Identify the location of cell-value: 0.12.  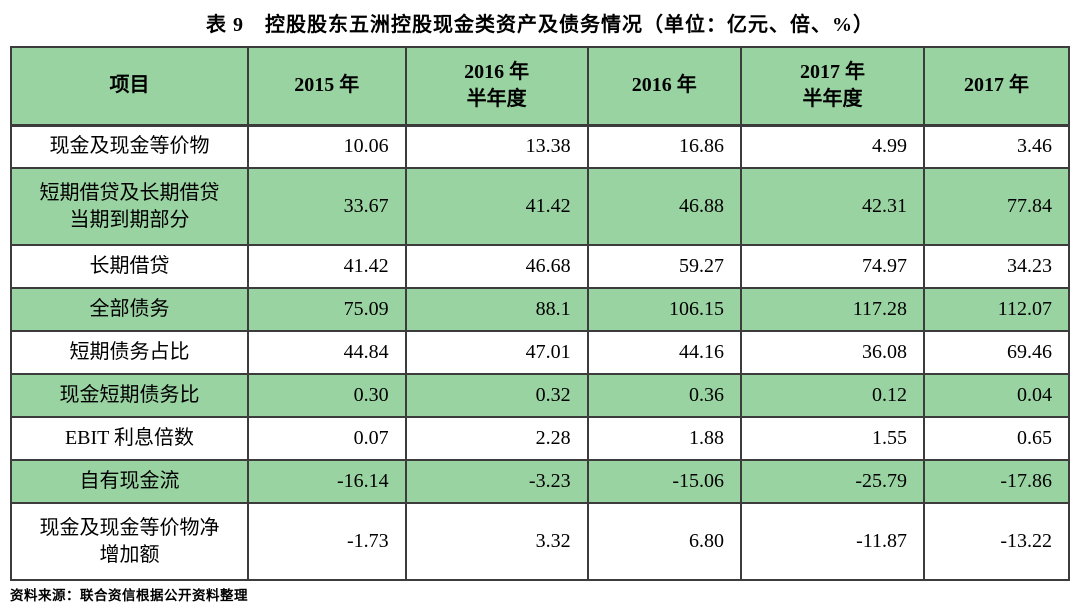
(832, 395).